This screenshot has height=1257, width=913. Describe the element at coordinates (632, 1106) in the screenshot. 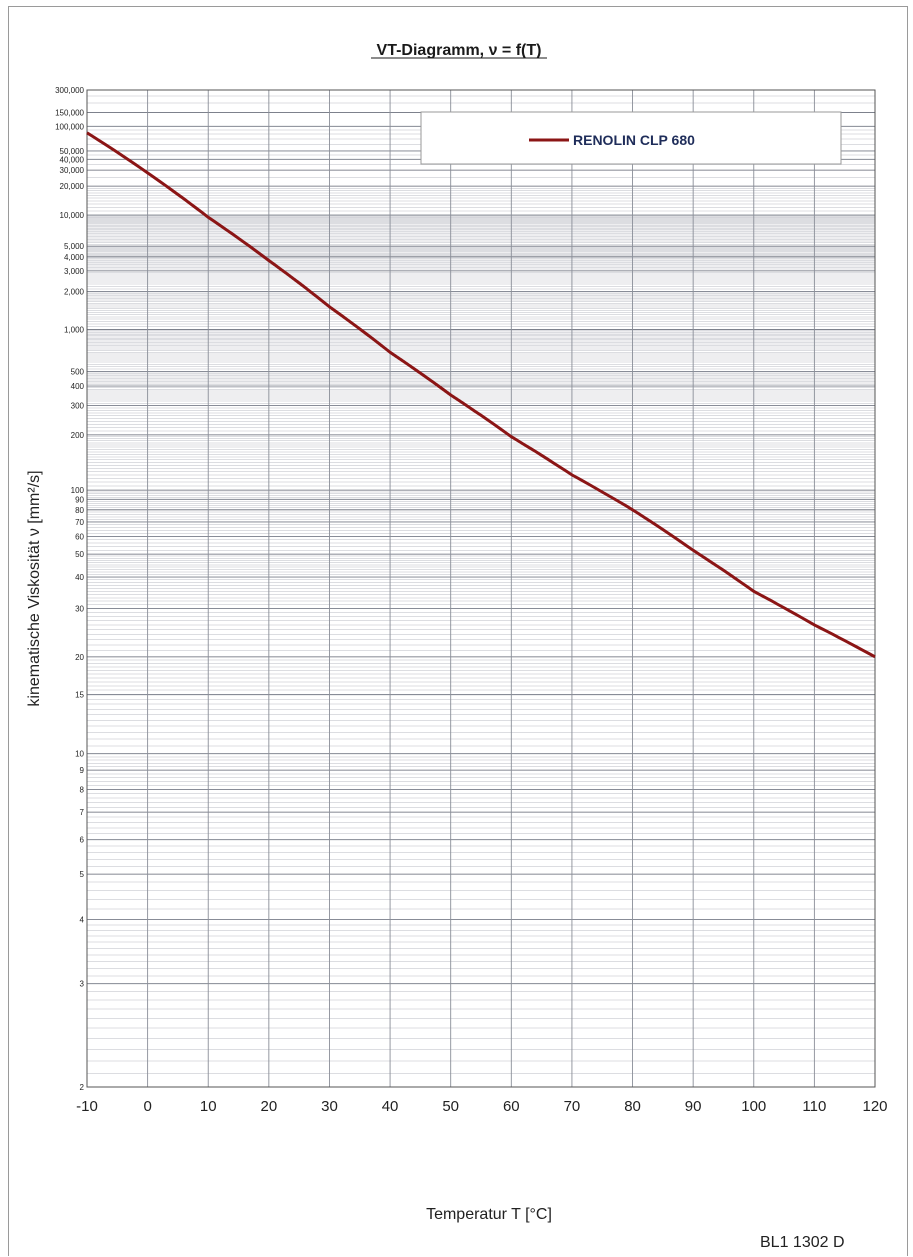

I see `x-tick-label: 80` at that location.